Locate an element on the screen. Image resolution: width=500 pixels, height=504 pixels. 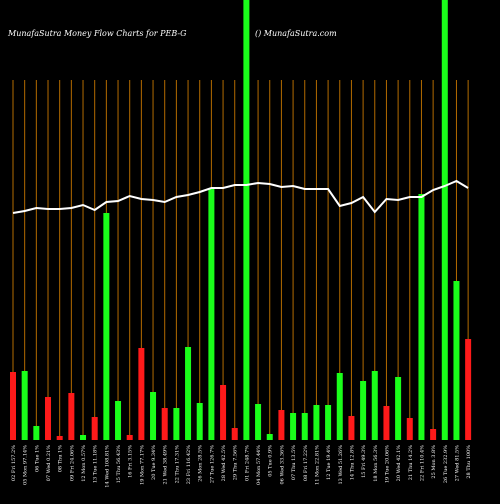
x-tick-label: 18 Mon 56.3% is located at coordinates (376, 463).